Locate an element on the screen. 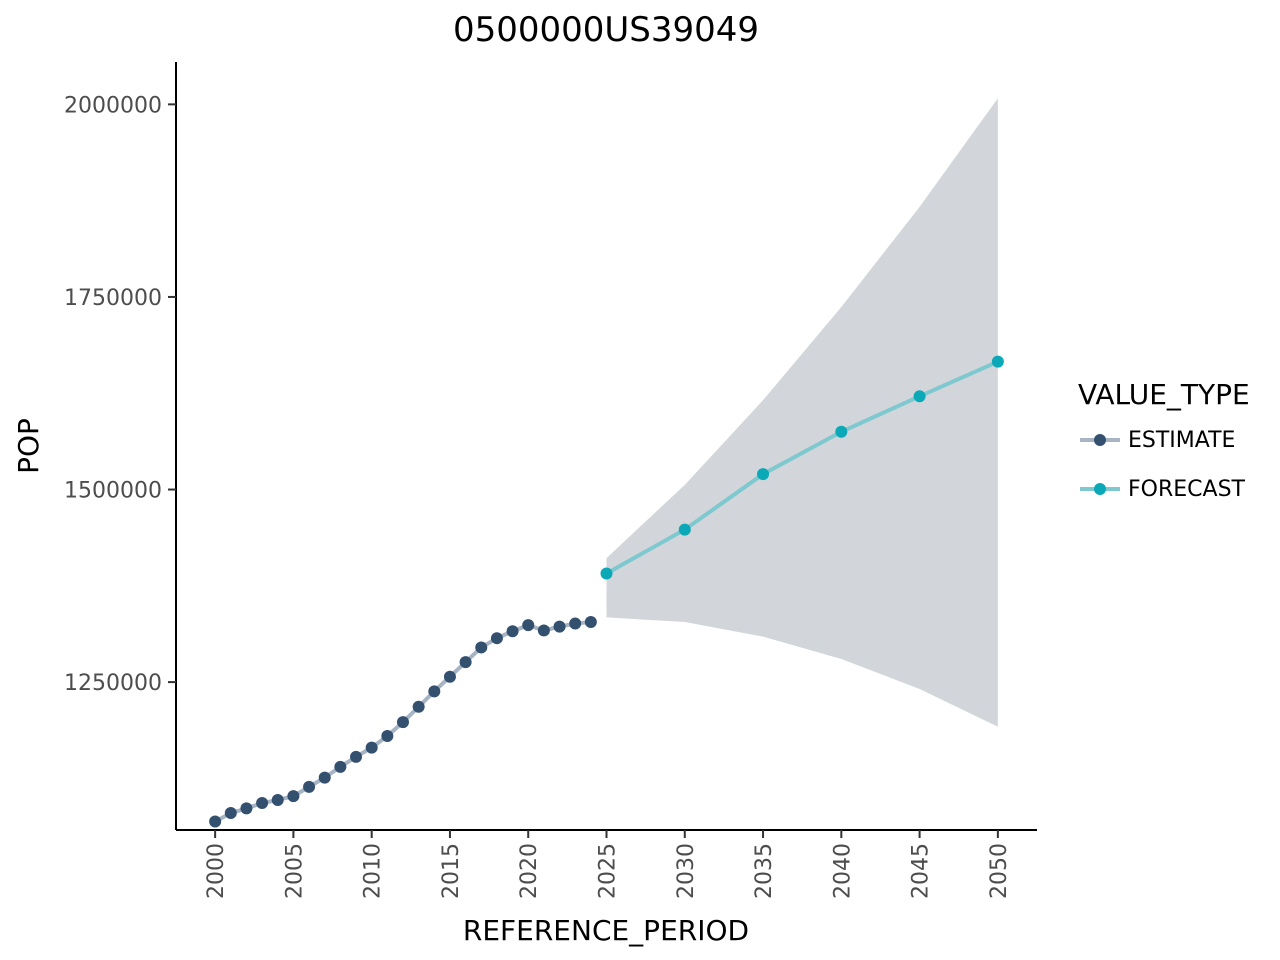 The width and height of the screenshot is (1280, 960). data-point-estimate-2005 is located at coordinates (293, 796).